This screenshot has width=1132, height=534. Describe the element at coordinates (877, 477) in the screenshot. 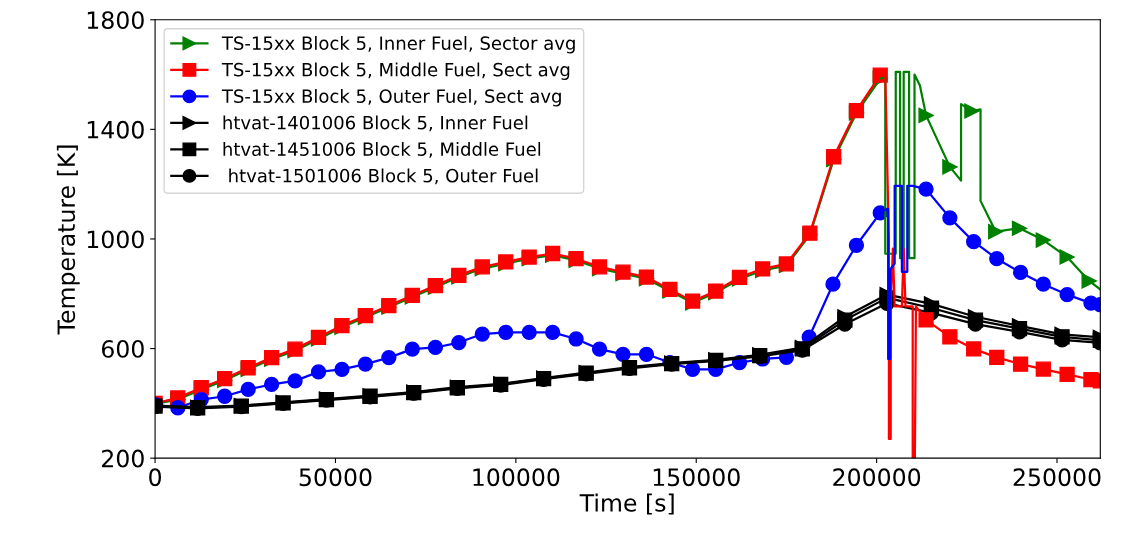

I see `x-tick-label: 200000` at that location.